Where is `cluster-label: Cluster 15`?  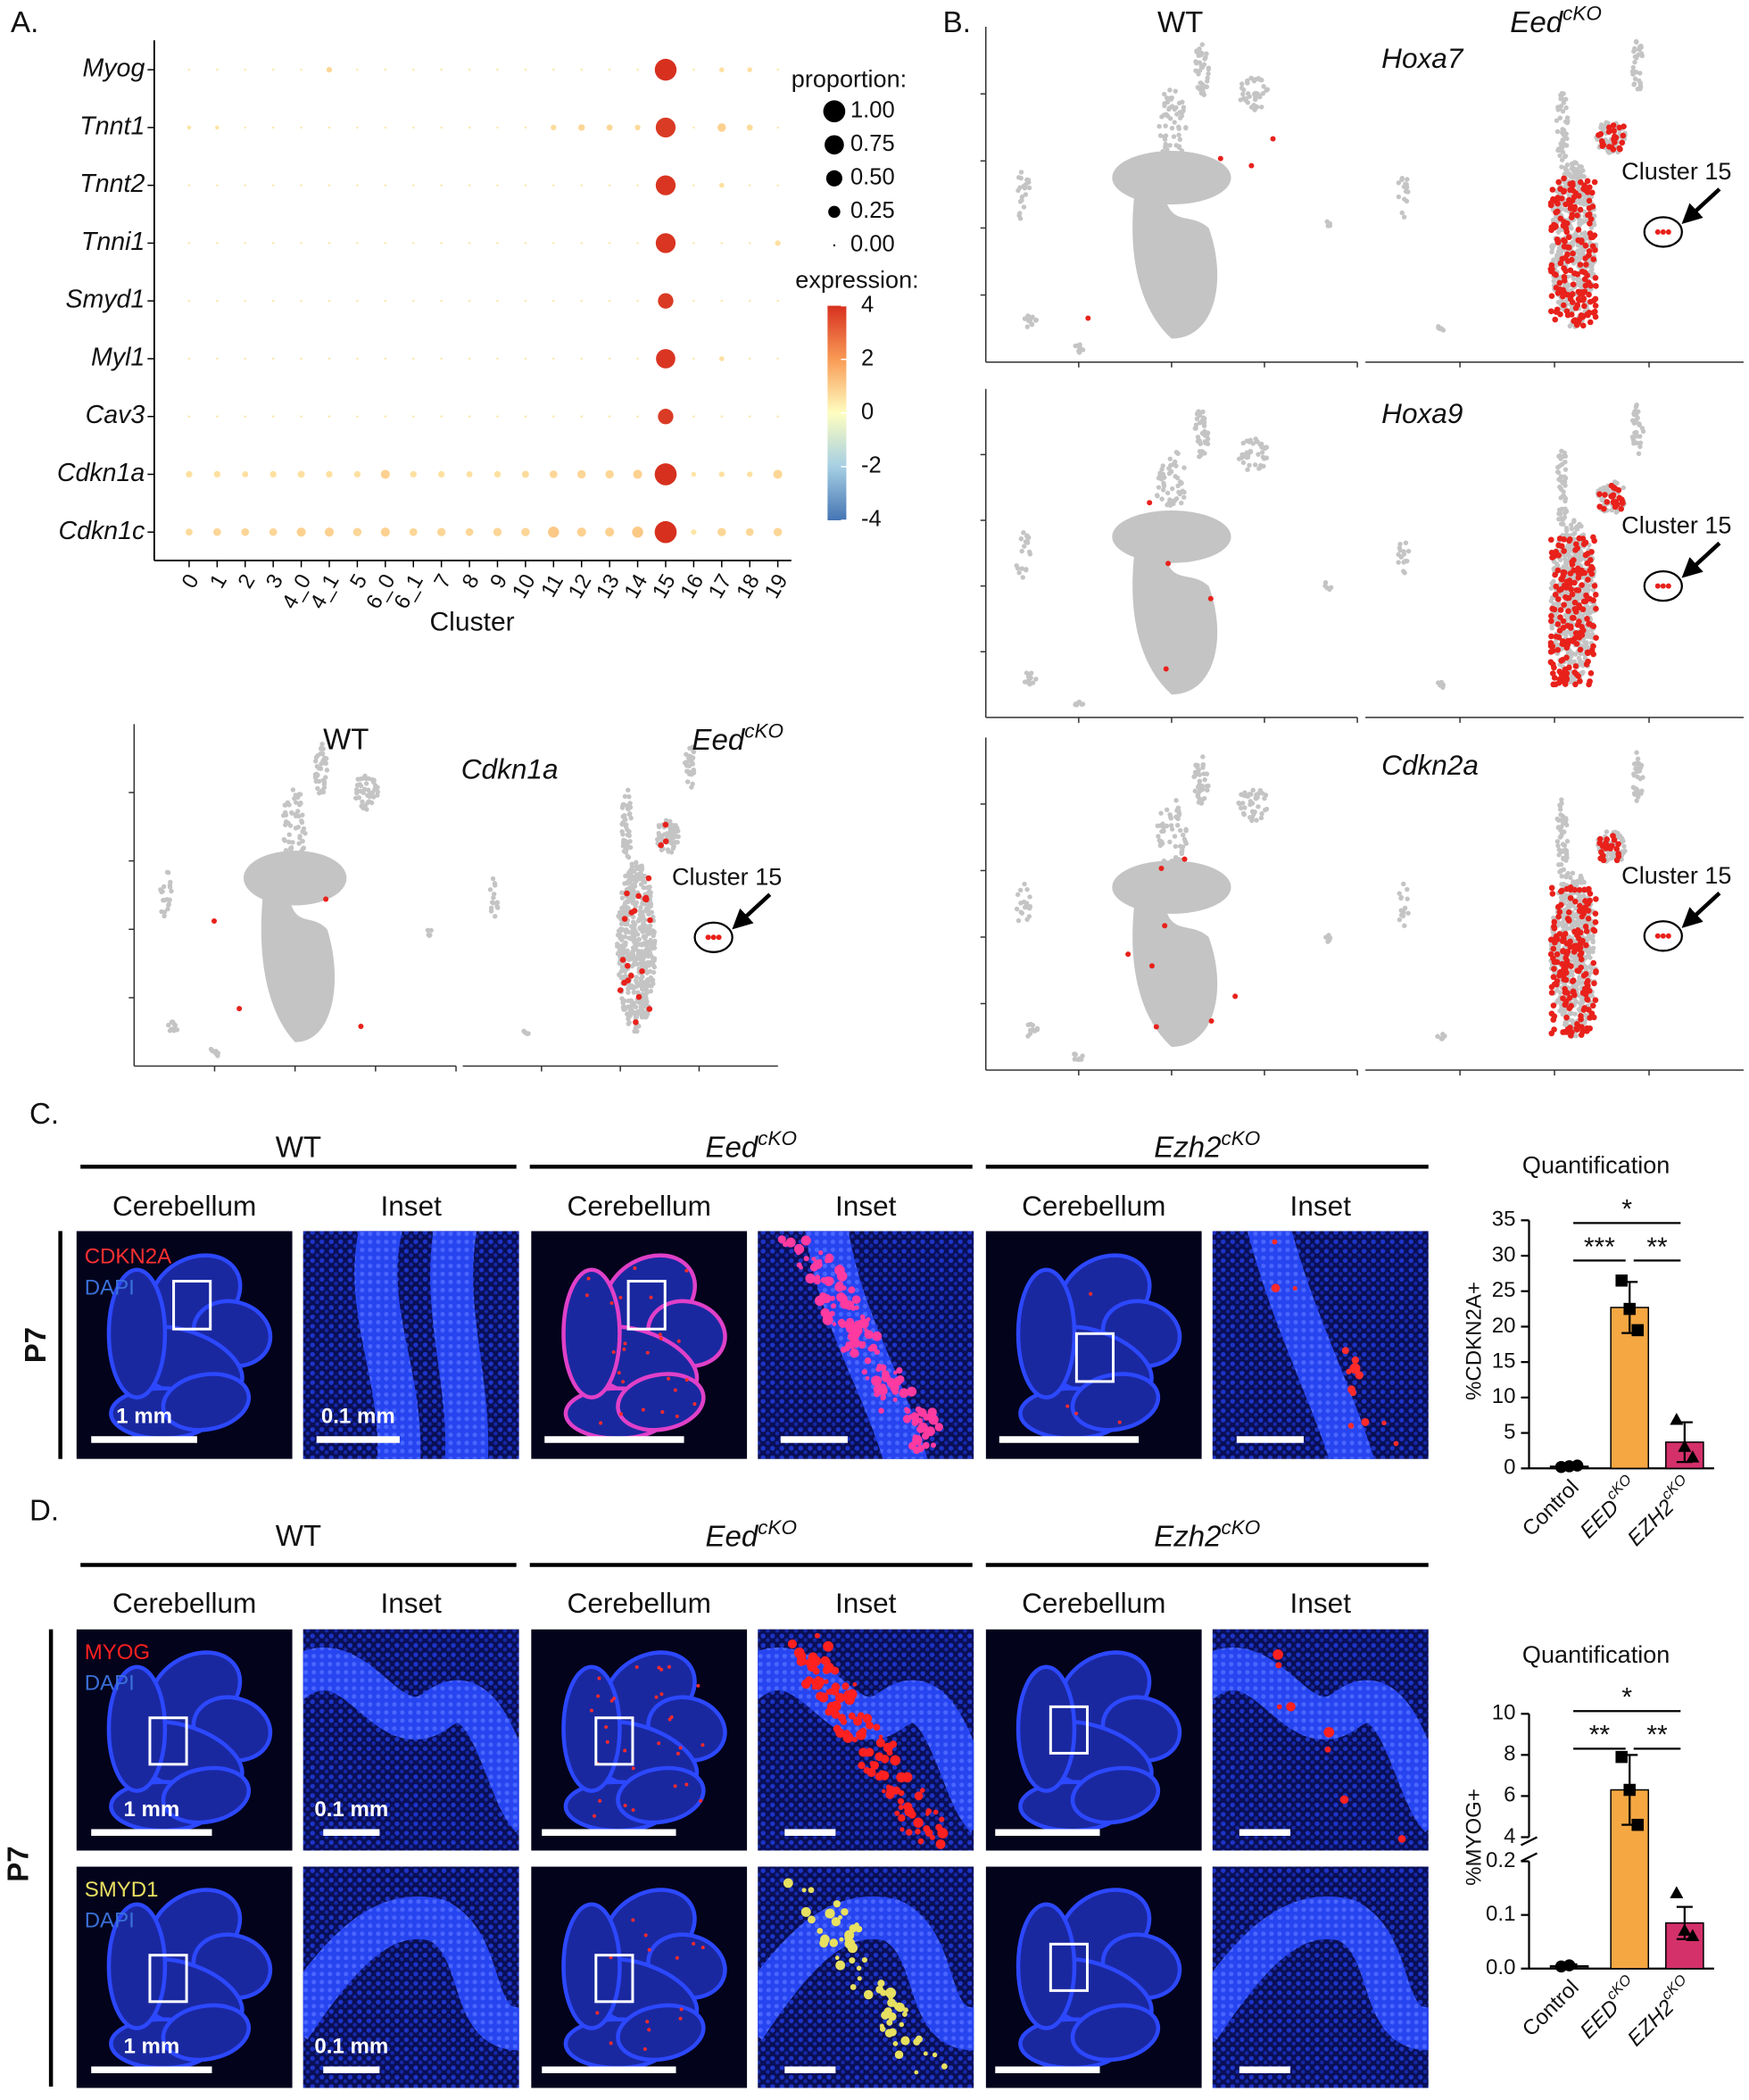 cluster-label: Cluster 15 is located at coordinates (1676, 171).